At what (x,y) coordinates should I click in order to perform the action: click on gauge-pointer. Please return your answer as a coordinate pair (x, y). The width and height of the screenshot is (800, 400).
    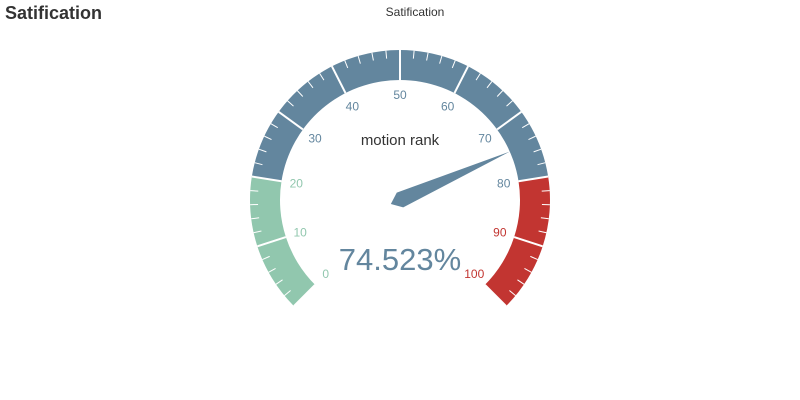
    Looking at the image, I should click on (450, 179).